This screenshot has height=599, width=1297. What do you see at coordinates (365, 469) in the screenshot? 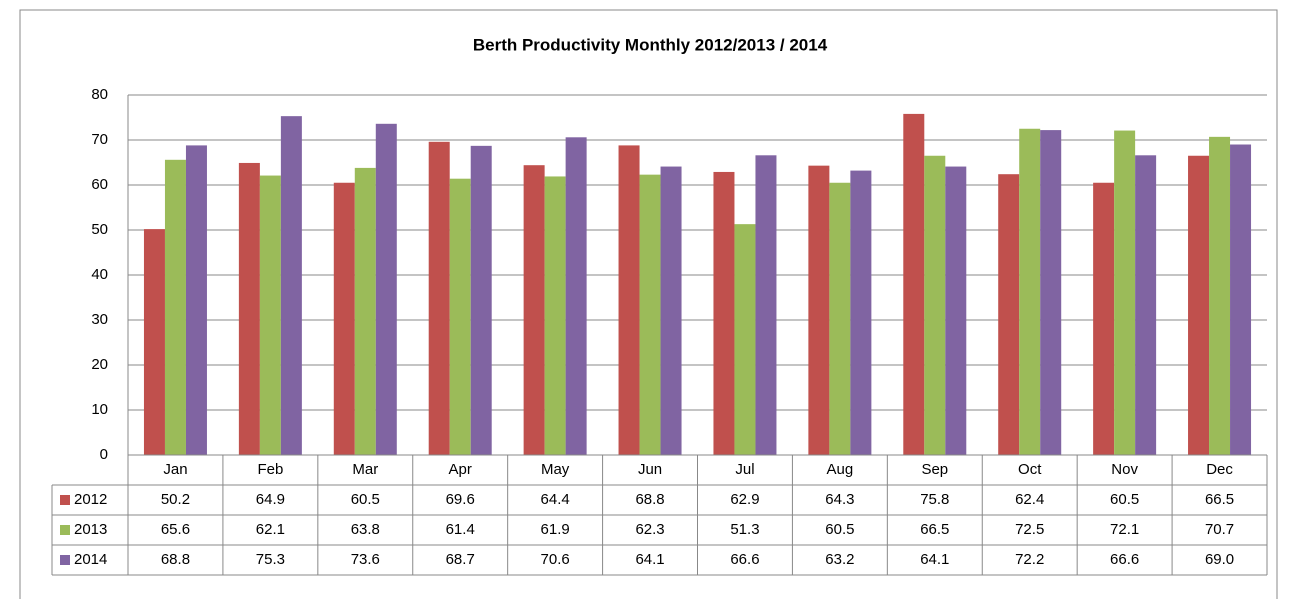
I see `x-tick-label: Mar` at bounding box center [365, 469].